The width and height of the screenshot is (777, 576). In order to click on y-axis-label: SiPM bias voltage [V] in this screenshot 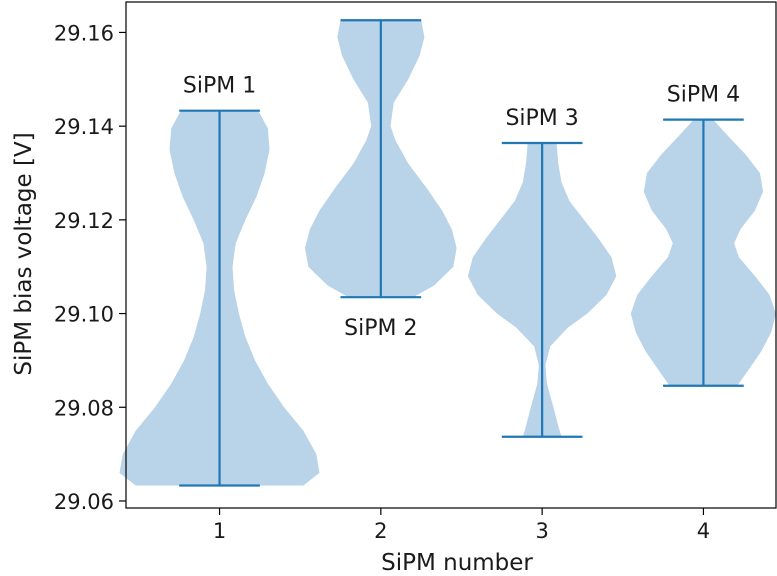, I will do `click(24, 253)`.